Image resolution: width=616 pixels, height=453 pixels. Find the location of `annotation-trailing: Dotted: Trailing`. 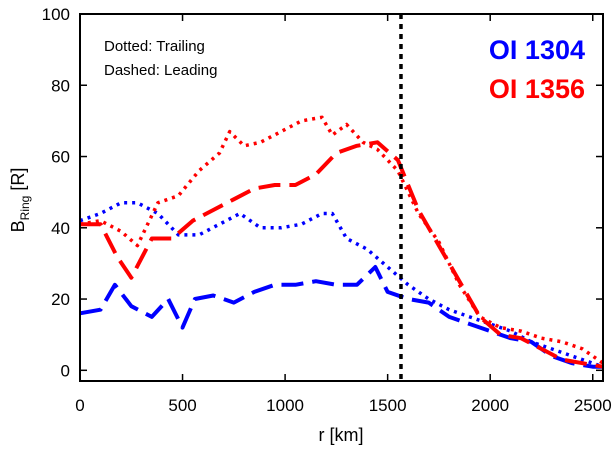

annotation-trailing: Dotted: Trailing is located at coordinates (154, 46).